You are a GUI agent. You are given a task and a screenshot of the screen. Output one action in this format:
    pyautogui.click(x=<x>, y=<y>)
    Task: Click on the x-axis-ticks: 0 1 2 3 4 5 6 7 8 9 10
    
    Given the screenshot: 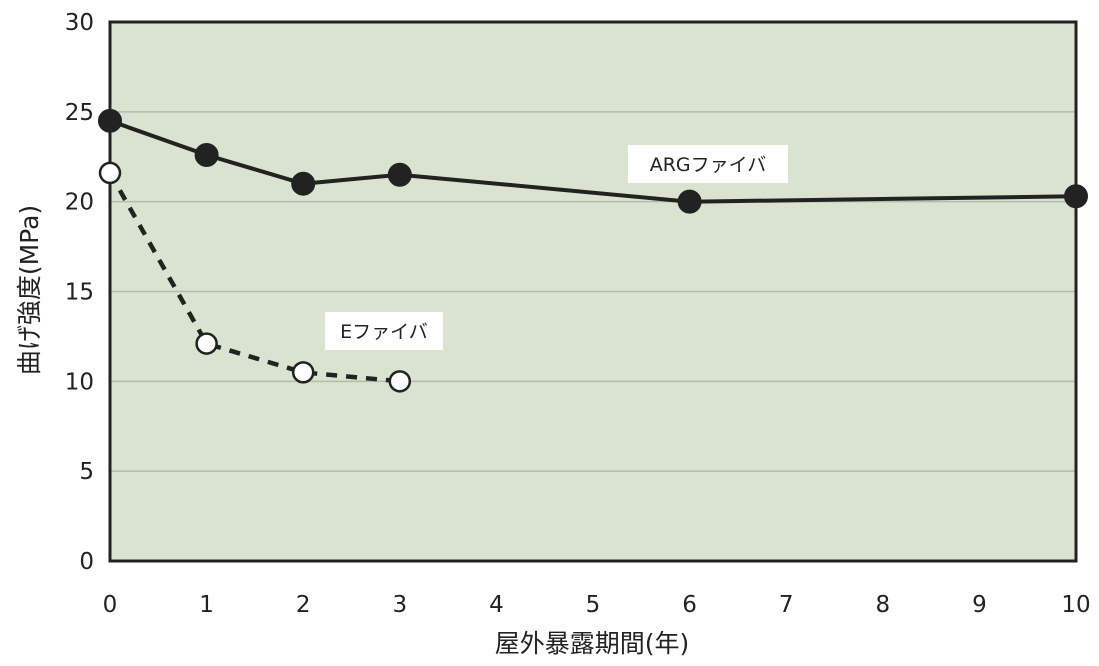 What is the action you would take?
    pyautogui.click(x=597, y=605)
    